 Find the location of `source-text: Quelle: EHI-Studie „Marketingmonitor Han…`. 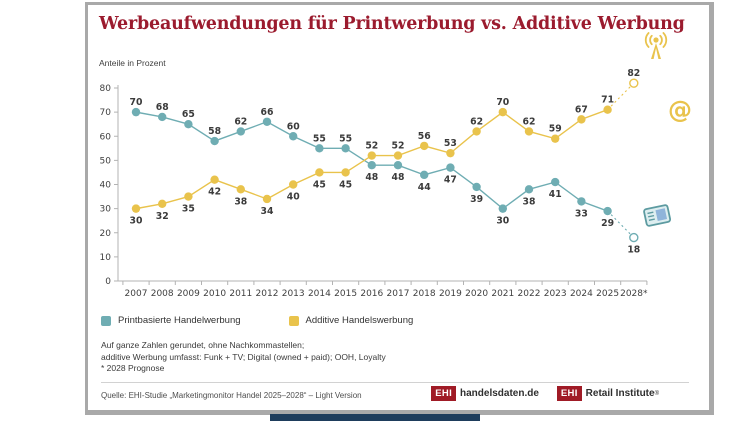

source-text: Quelle: EHI-Studie „Marketingmonitor Han… is located at coordinates (231, 395).